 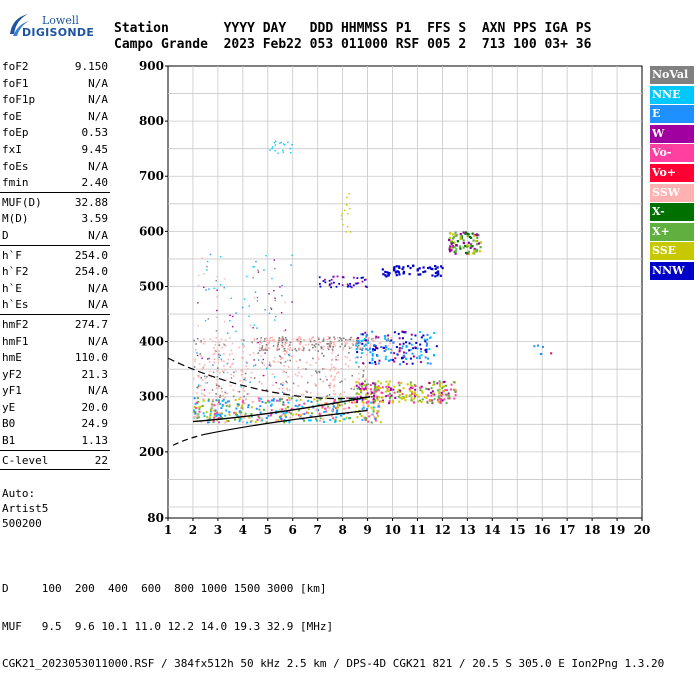 I want to click on param-name: B0, so click(x=9, y=424).